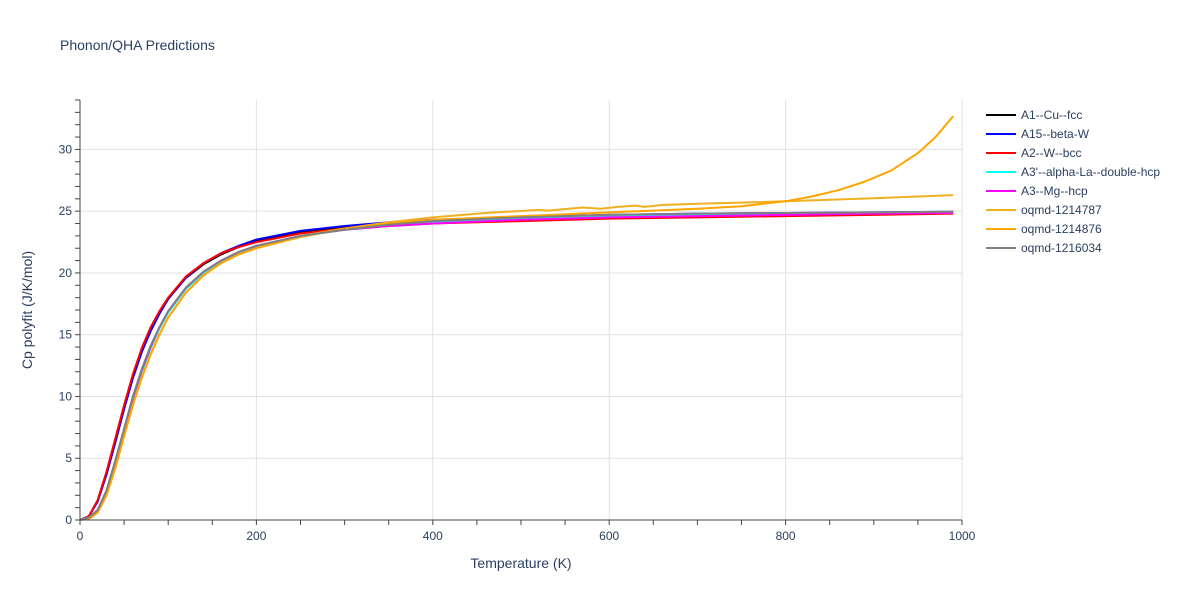  What do you see at coordinates (786, 536) in the screenshot?
I see `x-tick-label: 800` at bounding box center [786, 536].